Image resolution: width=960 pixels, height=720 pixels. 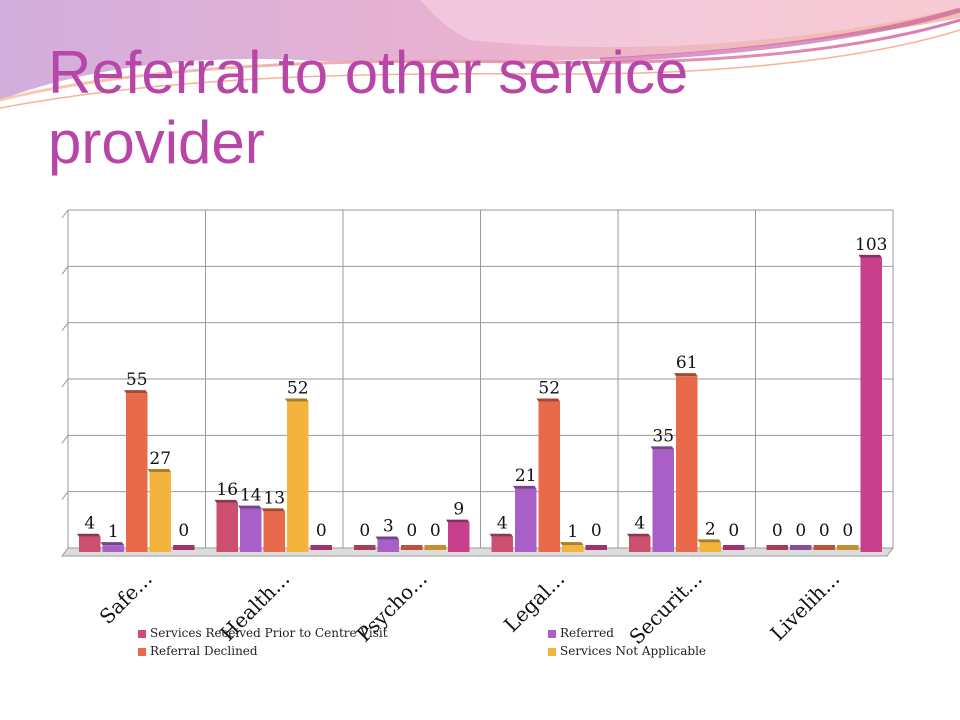 I want to click on legend-item: Services Not Applicable, so click(x=627, y=651).